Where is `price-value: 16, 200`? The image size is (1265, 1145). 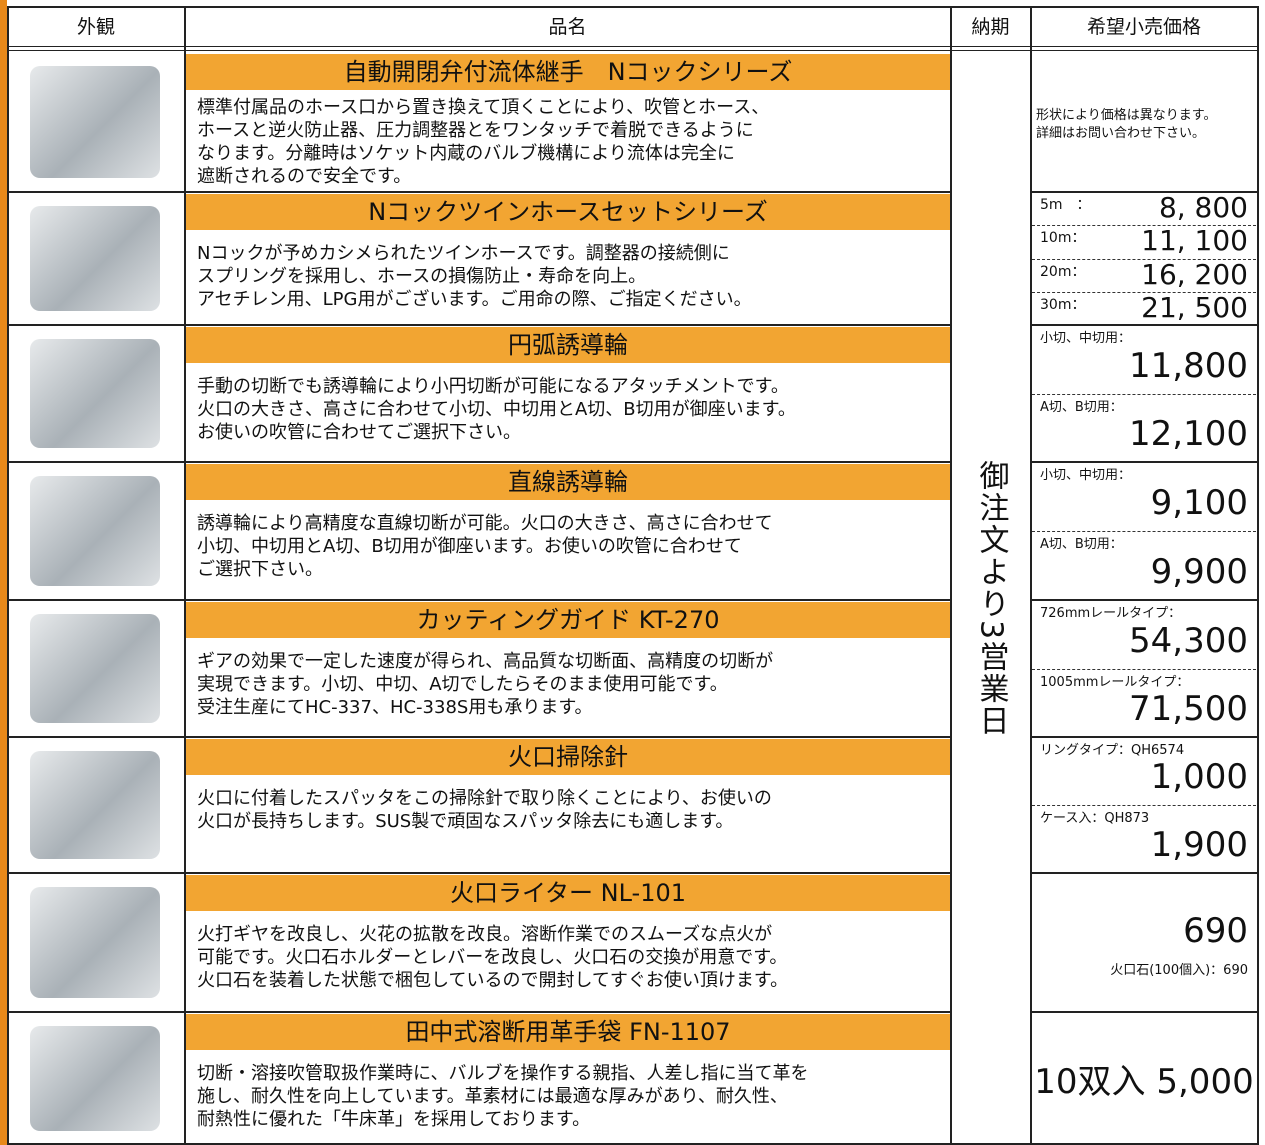 price-value: 16, 200 is located at coordinates (1194, 274).